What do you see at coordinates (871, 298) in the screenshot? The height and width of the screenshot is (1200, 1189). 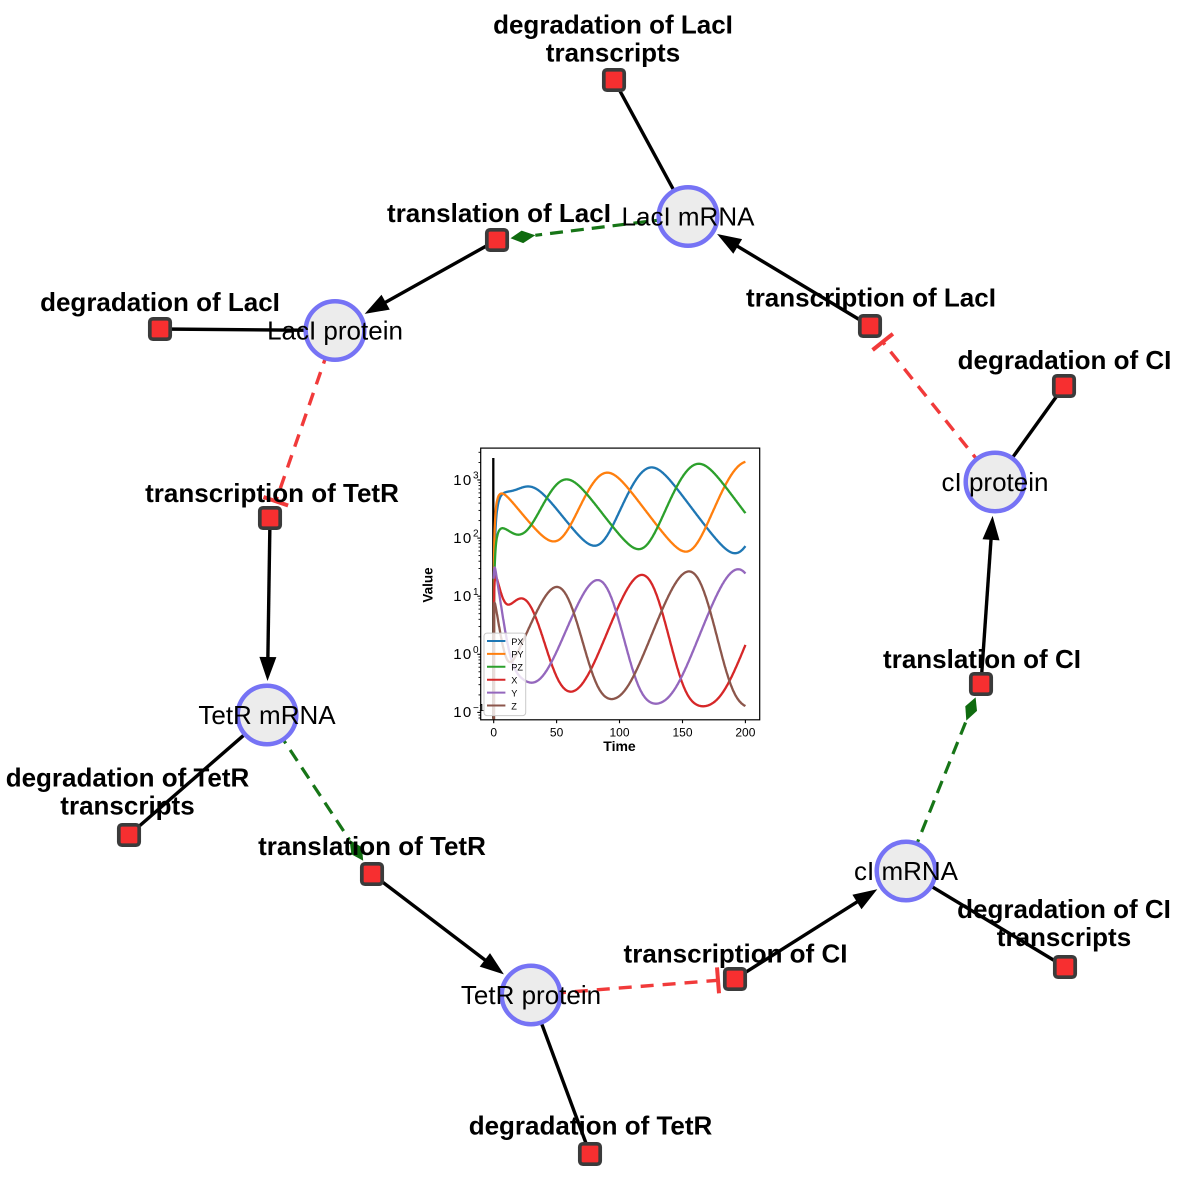 I see `svg-text: transcription of LacI` at bounding box center [871, 298].